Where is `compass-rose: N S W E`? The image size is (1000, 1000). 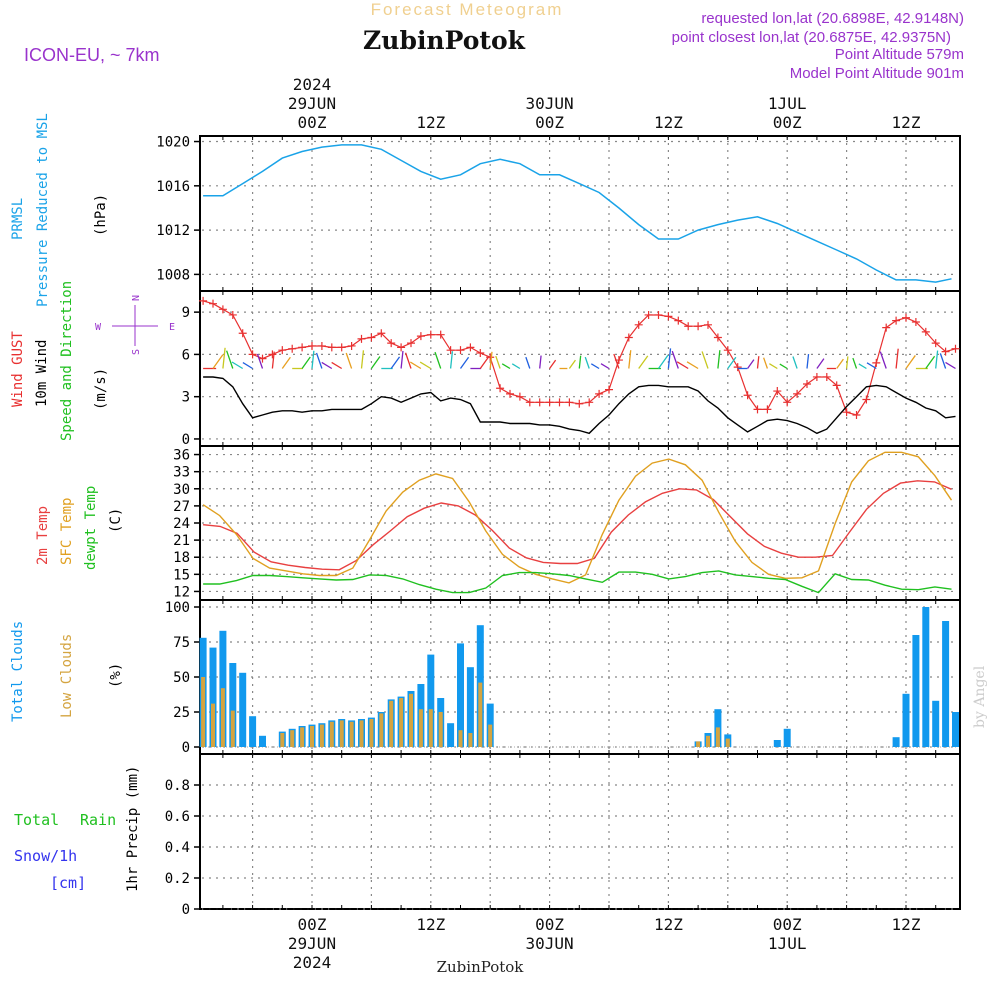 compass-rose: N S W E is located at coordinates (135, 325).